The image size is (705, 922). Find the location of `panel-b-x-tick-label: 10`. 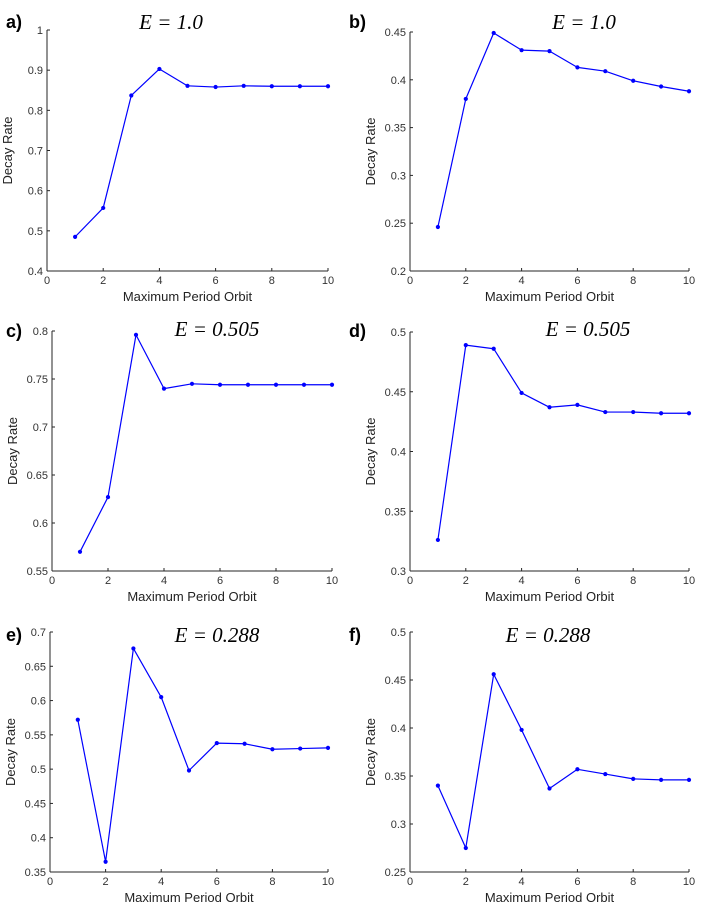

panel-b-x-tick-label: 10 is located at coordinates (689, 281).